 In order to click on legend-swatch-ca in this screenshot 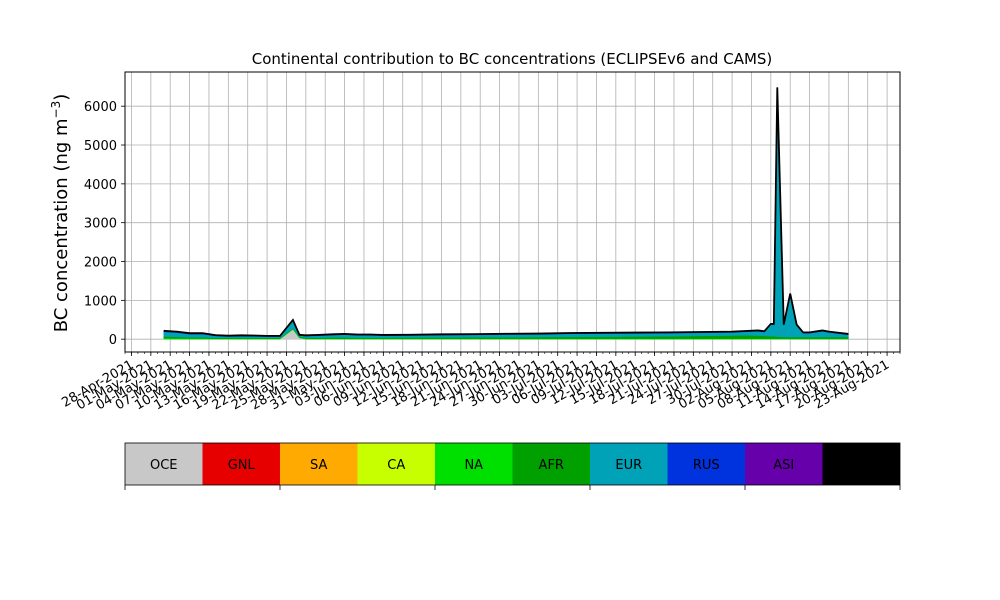, I will do `click(396, 464)`.